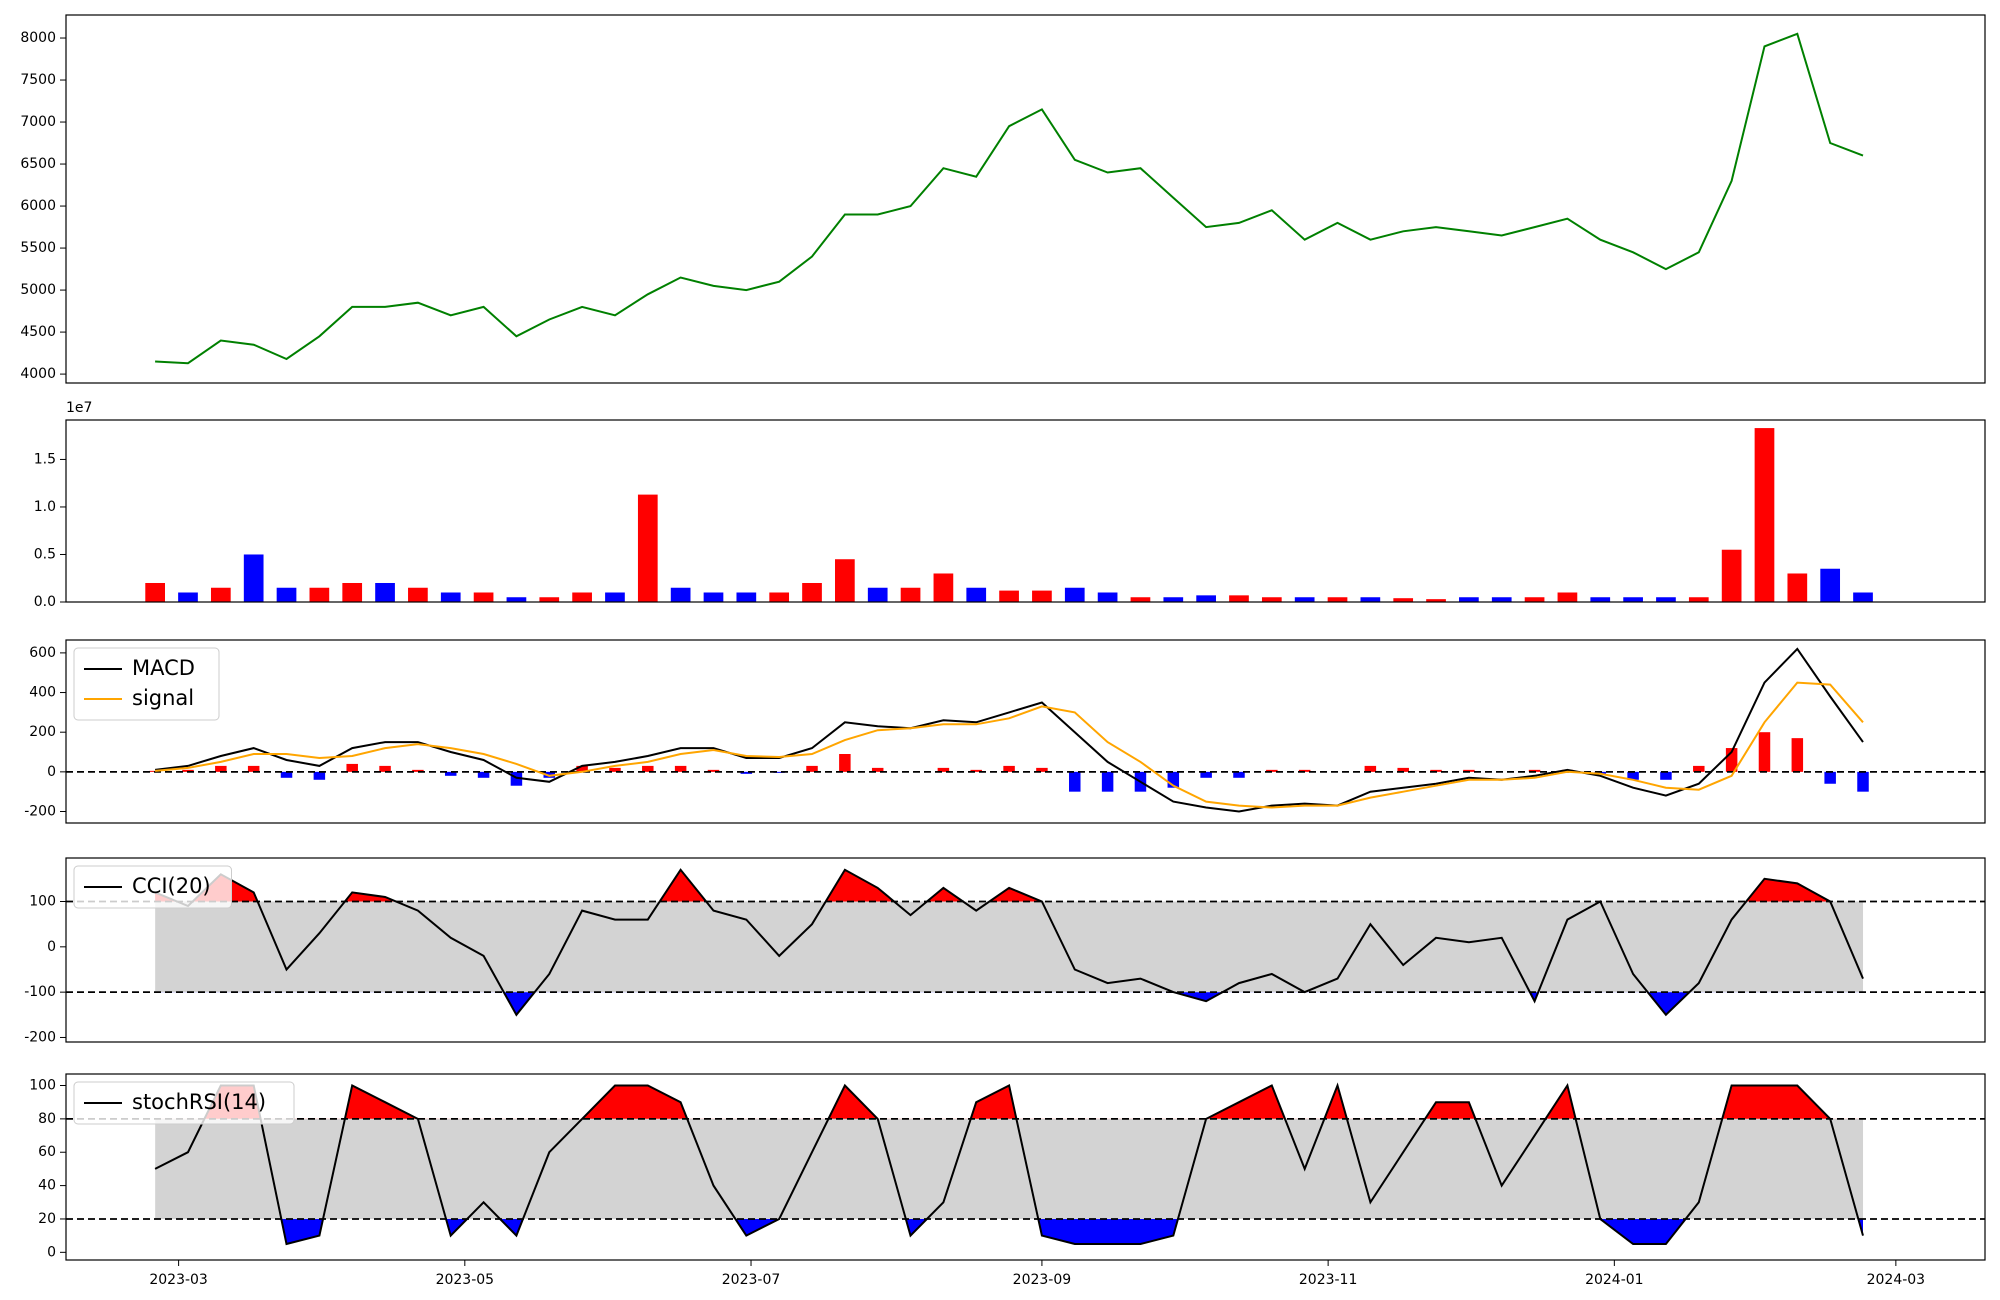 This screenshot has width=2000, height=1300. I want to click on y-tick-label: 5000, so click(38, 290).